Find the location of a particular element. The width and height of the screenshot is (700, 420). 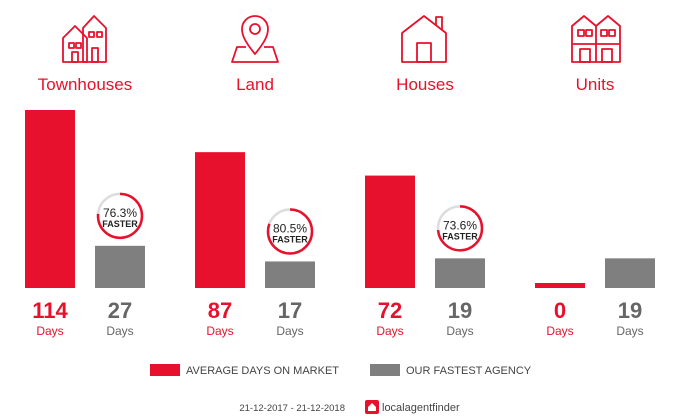

category-label: Units is located at coordinates (595, 84).